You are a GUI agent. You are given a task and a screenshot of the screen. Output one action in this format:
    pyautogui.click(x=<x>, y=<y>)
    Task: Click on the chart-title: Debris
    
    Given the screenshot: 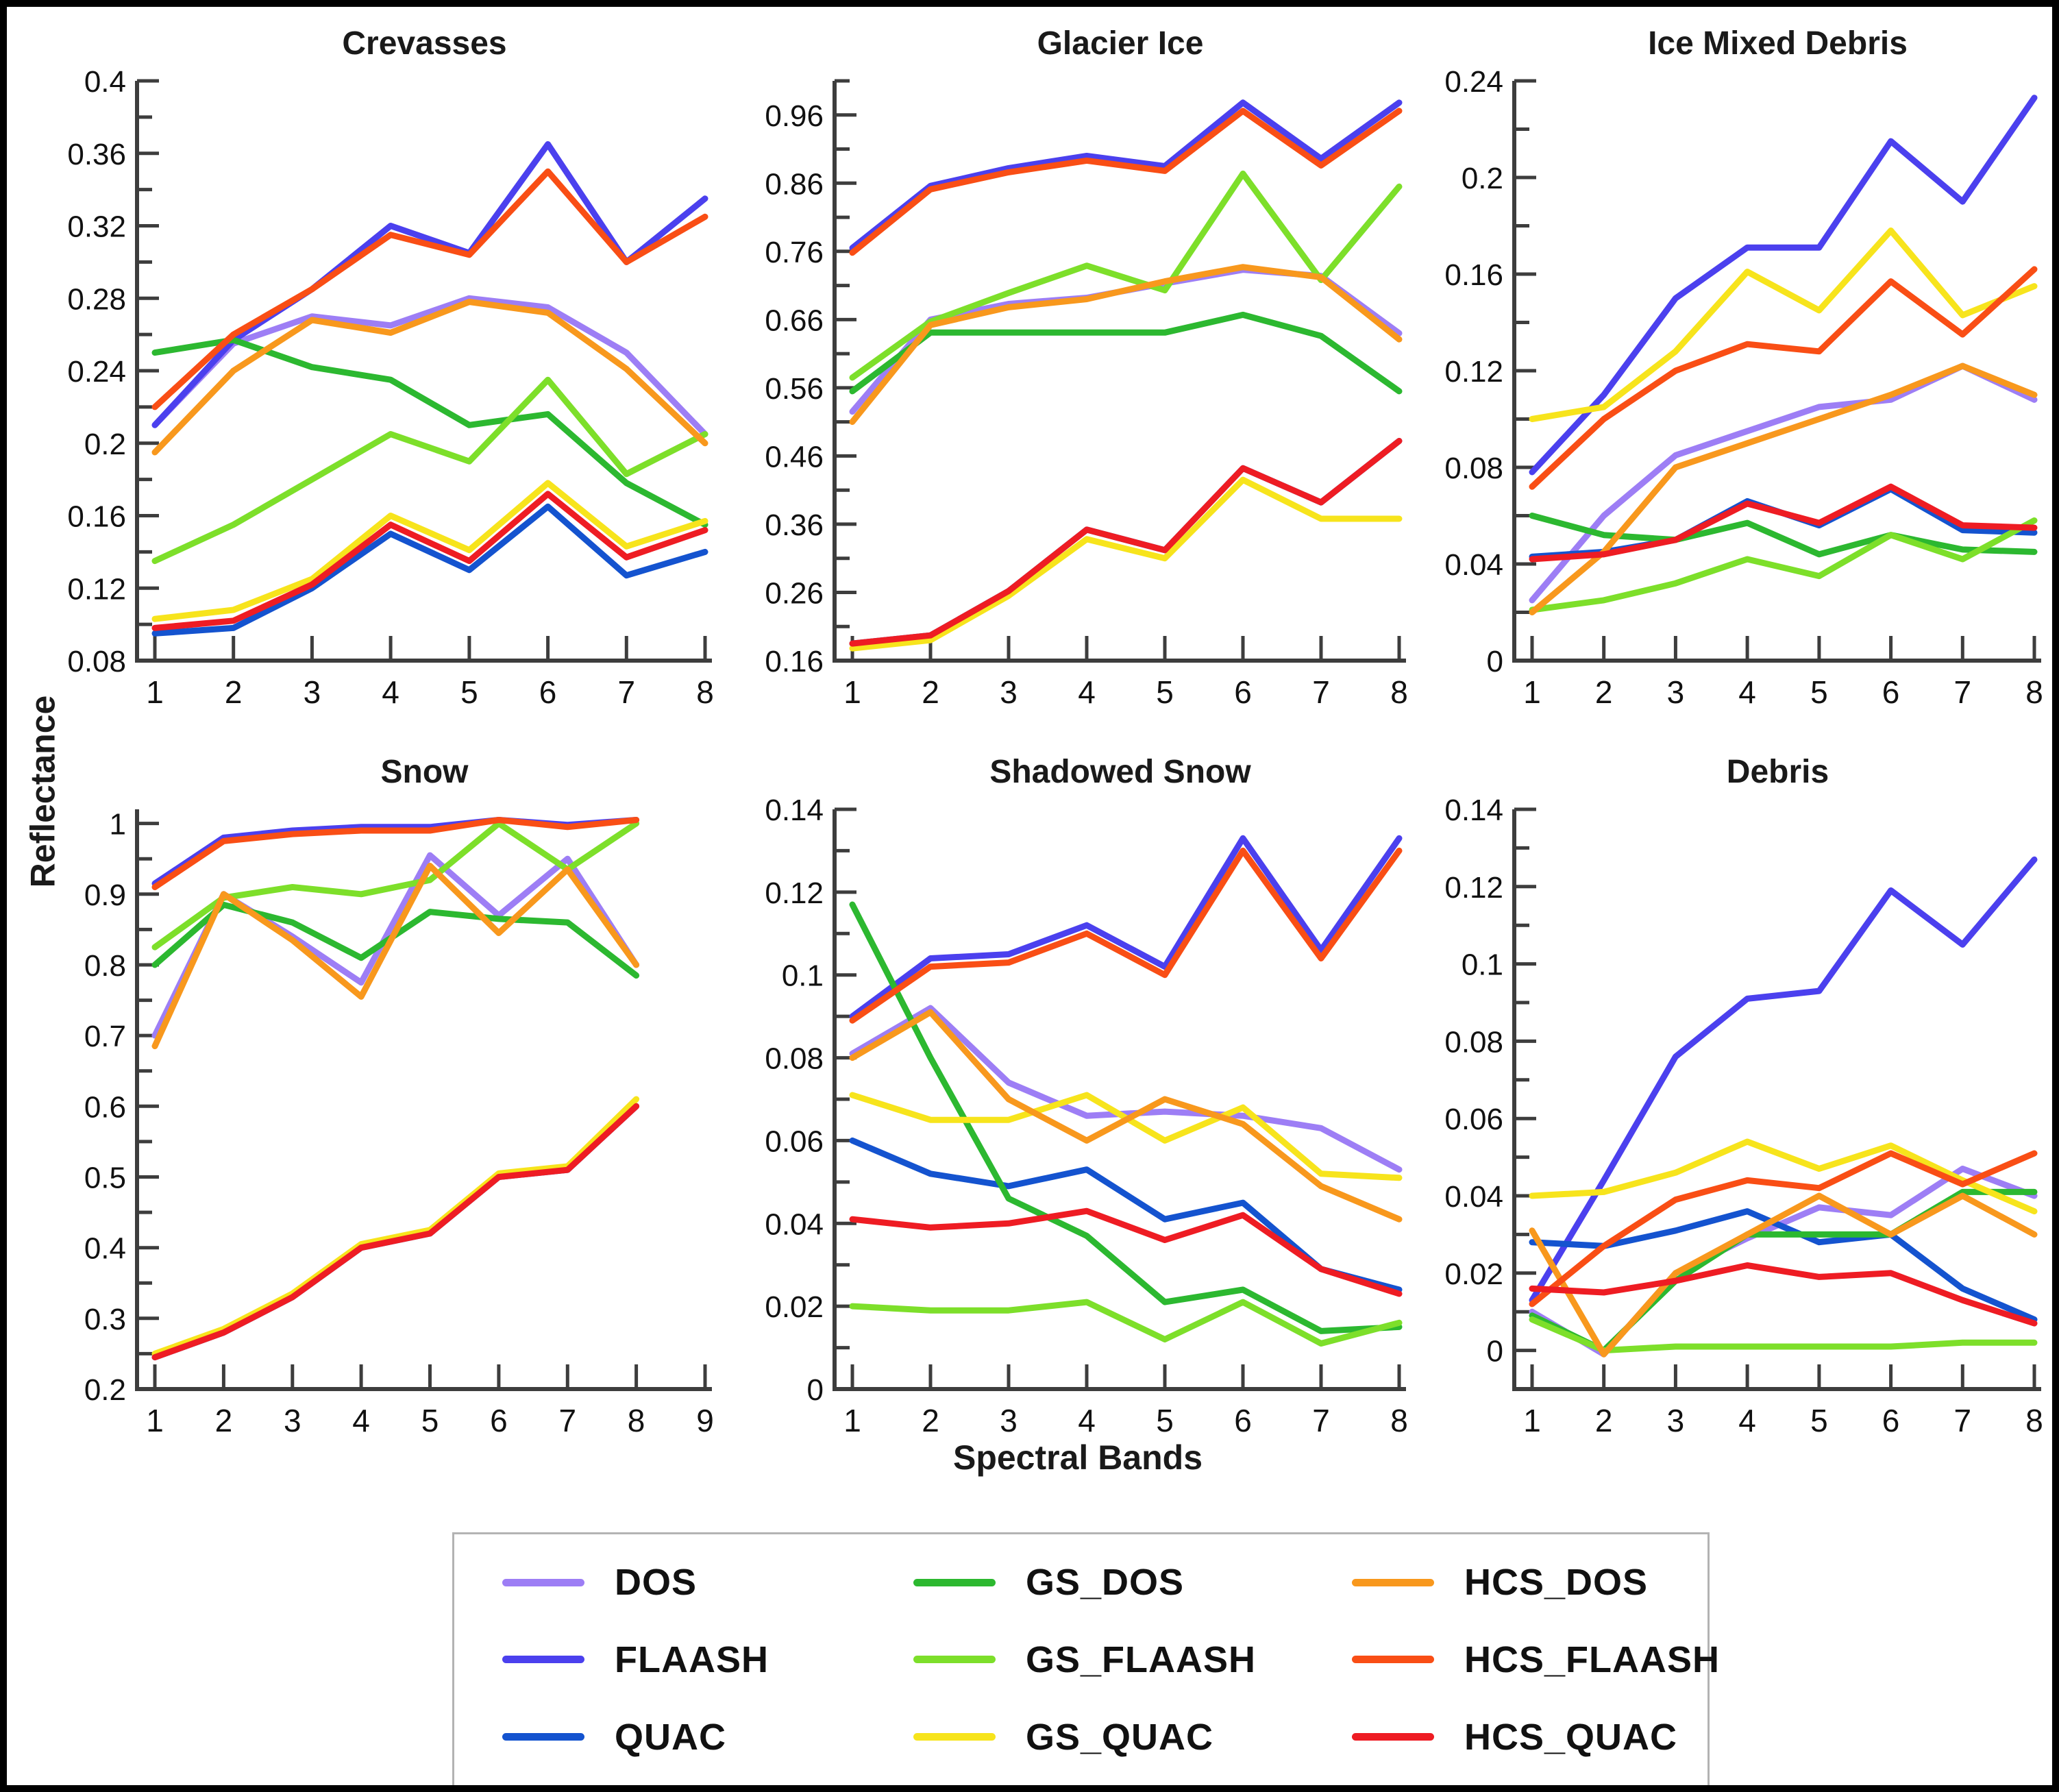 What is the action you would take?
    pyautogui.click(x=1778, y=772)
    